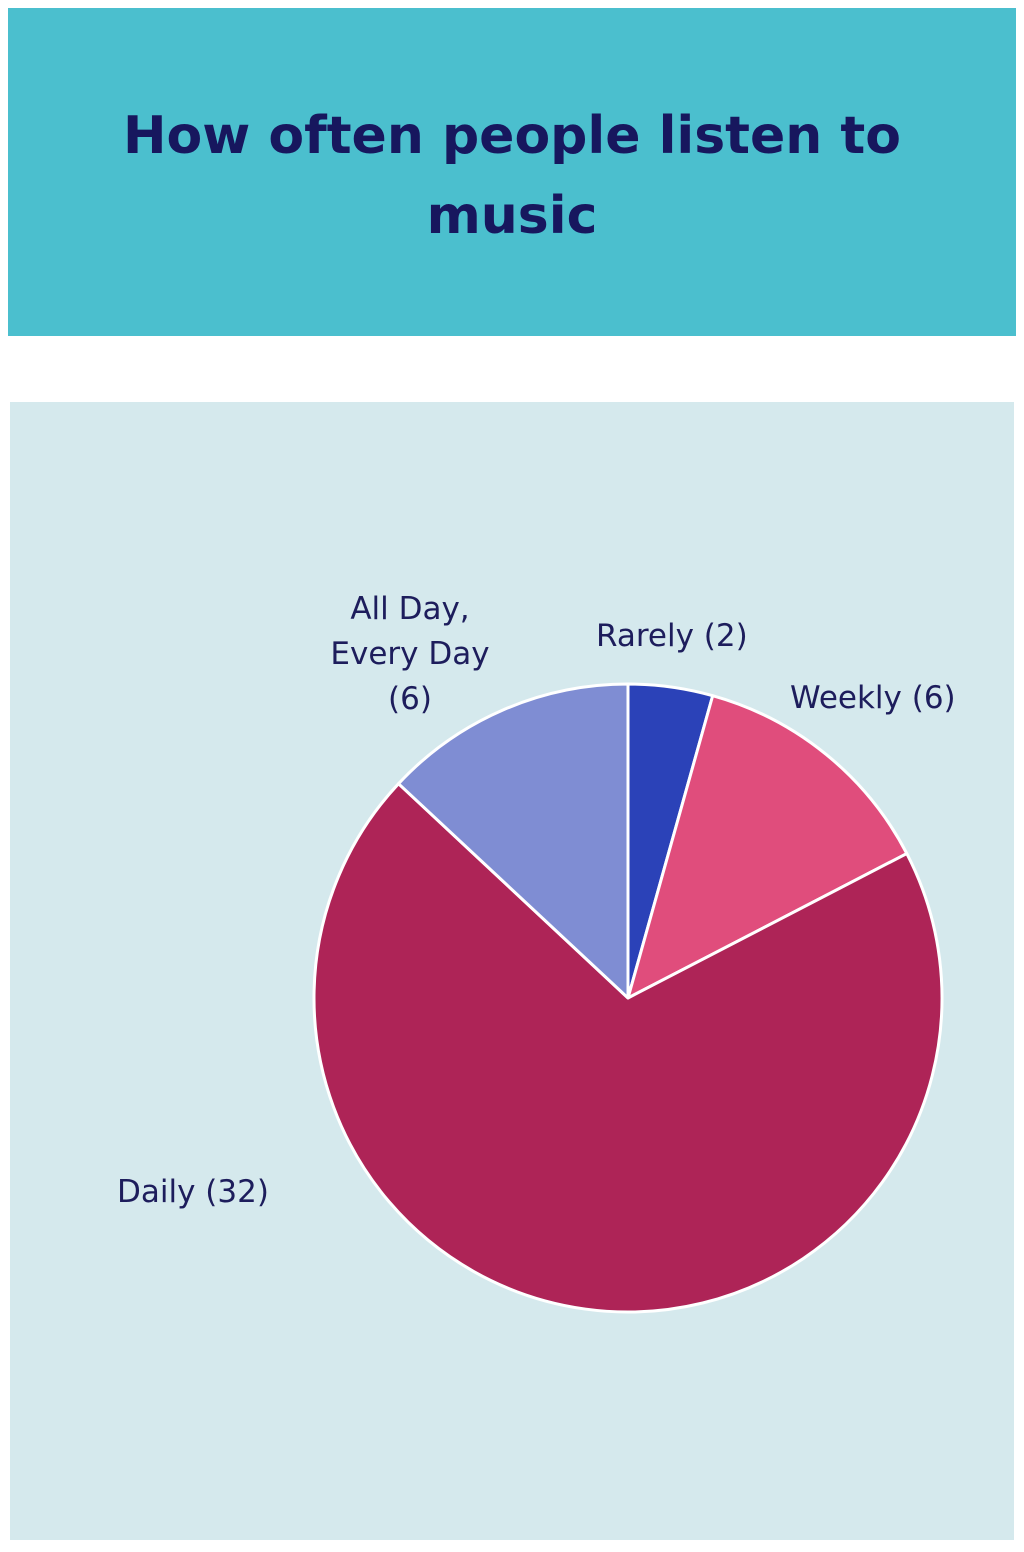 The width and height of the screenshot is (1024, 1552). I want to click on slice-label-weekly: Weekly (6), so click(873, 698).